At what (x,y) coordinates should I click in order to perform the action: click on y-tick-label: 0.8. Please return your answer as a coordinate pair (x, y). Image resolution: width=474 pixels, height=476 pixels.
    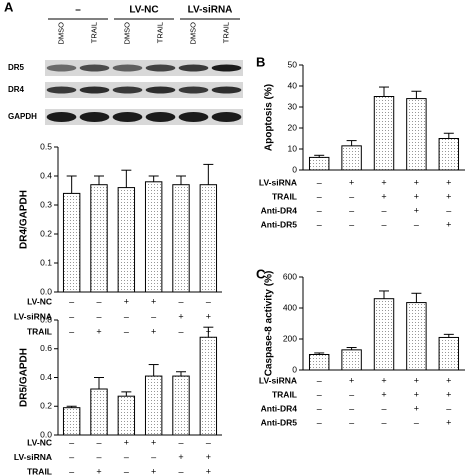
    Looking at the image, I should click on (46, 319).